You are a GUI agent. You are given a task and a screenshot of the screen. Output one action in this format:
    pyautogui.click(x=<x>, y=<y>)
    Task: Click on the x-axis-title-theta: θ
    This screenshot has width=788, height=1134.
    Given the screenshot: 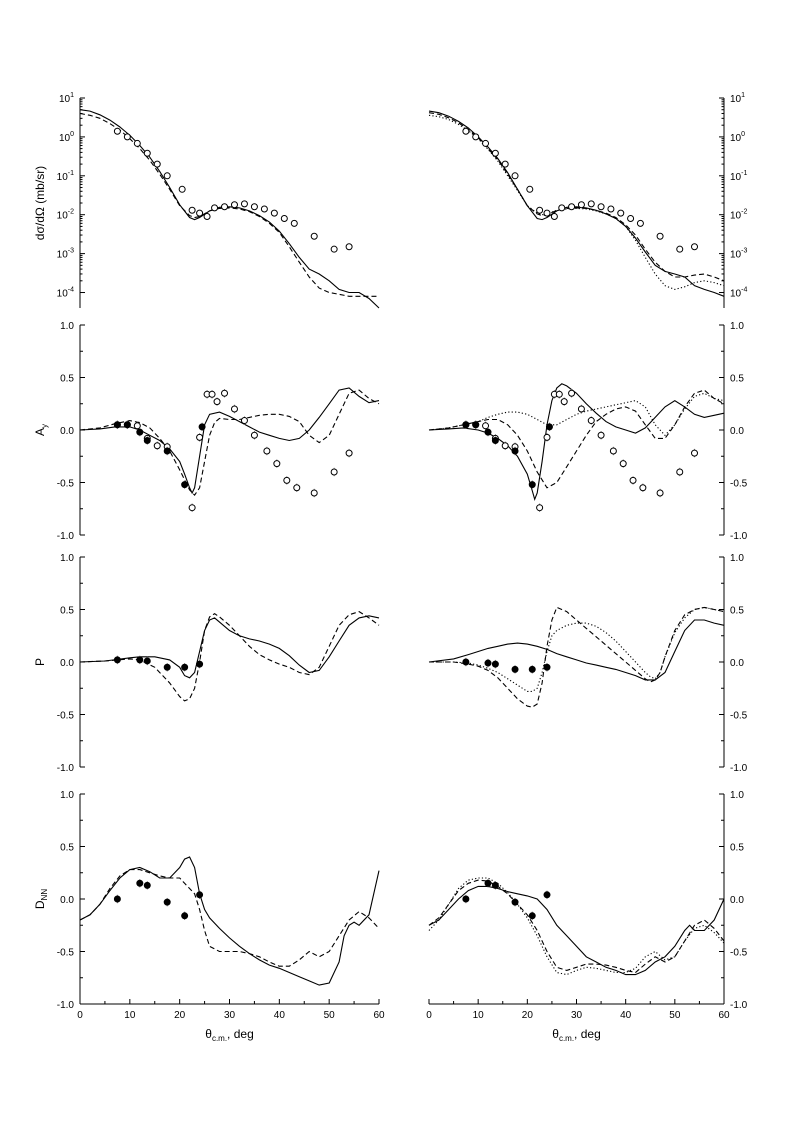 What is the action you would take?
    pyautogui.click(x=208, y=1034)
    